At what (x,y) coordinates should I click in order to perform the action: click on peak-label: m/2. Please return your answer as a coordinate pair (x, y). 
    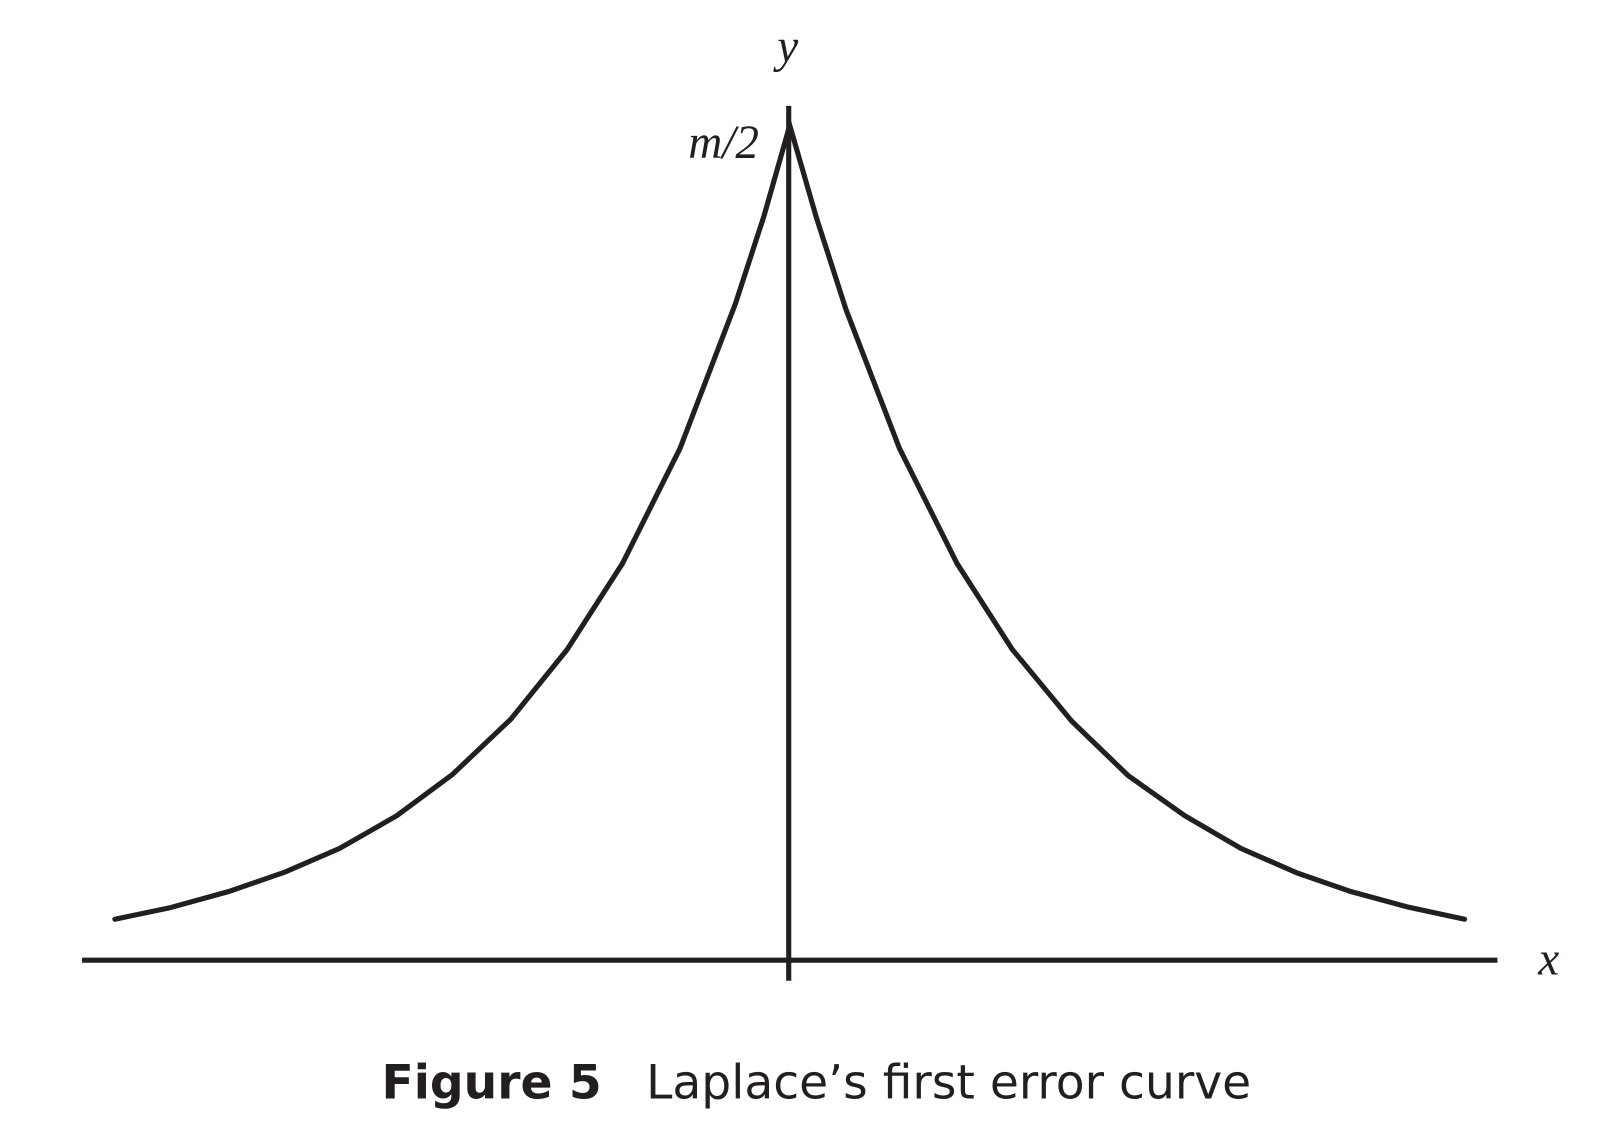
    Looking at the image, I should click on (723, 143).